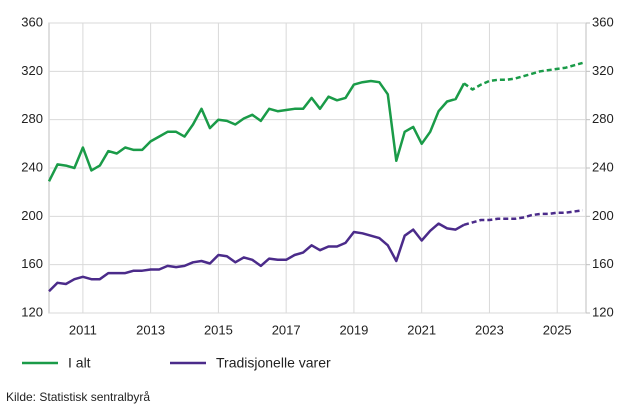 The height and width of the screenshot is (410, 626). I want to click on legend-label: Tradisjonelle varer, so click(273, 363).